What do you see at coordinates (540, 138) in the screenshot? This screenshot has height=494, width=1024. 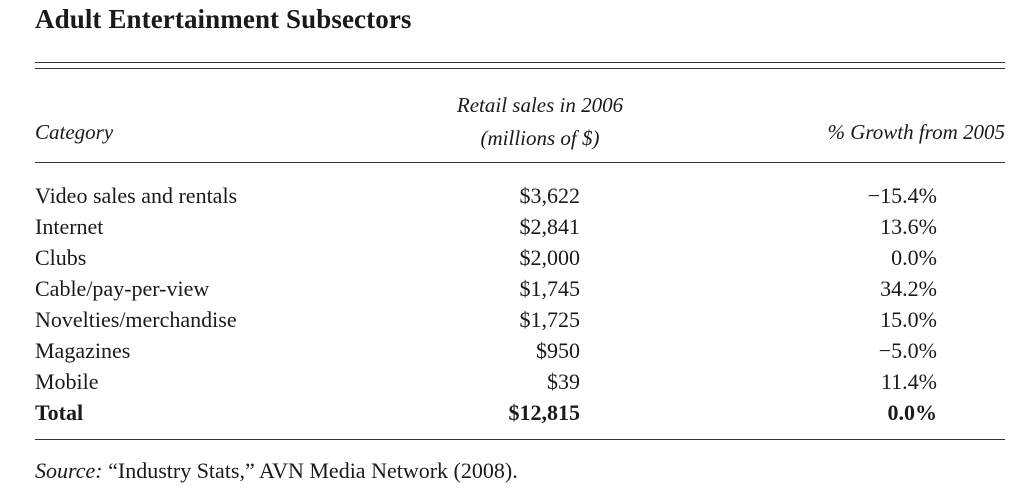 I see `header-sales-line2: (millions of $)` at bounding box center [540, 138].